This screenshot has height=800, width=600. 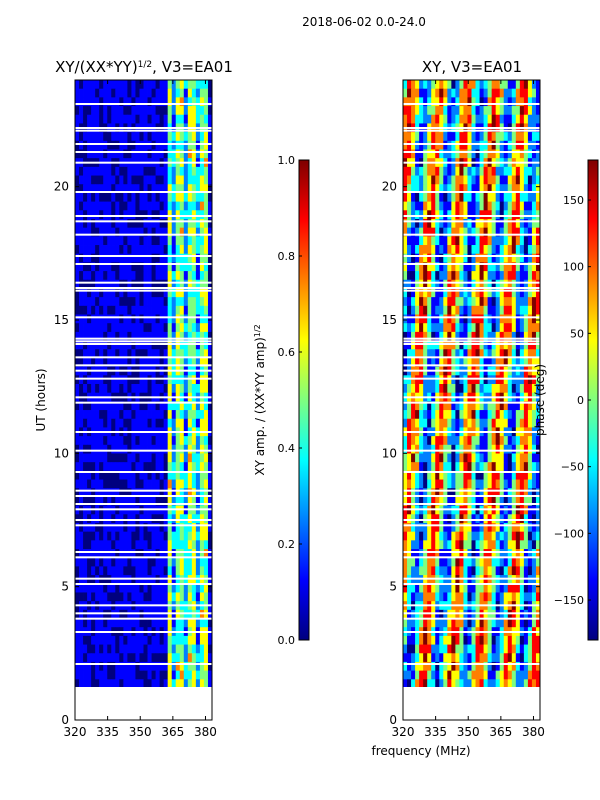 I want to click on flag-gap-line, so click(x=471, y=144).